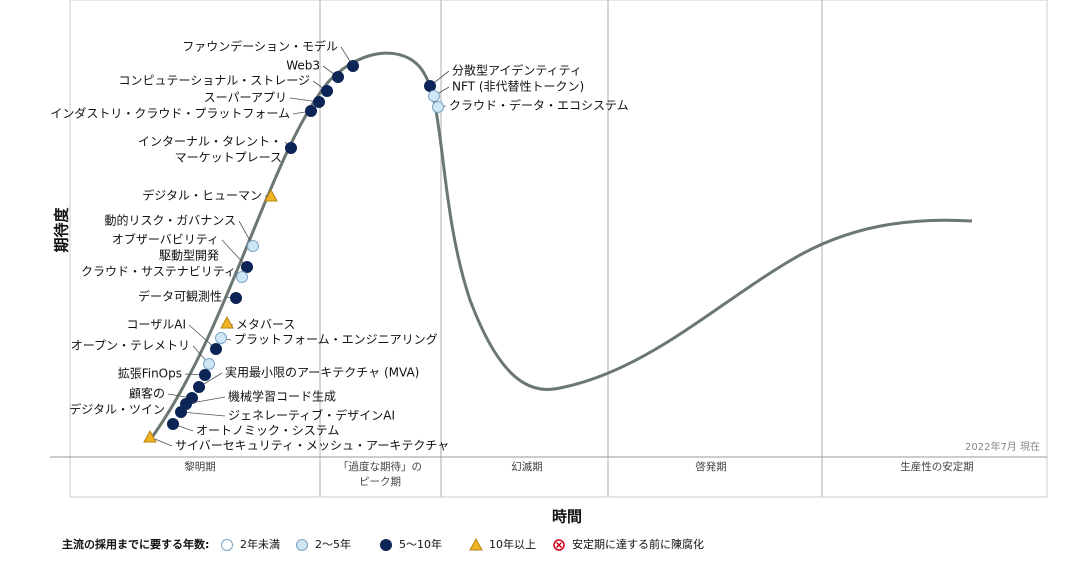 This screenshot has height=567, width=1077. Describe the element at coordinates (165, 239) in the screenshot. I see `node-label: オブザーバビリティ` at that location.